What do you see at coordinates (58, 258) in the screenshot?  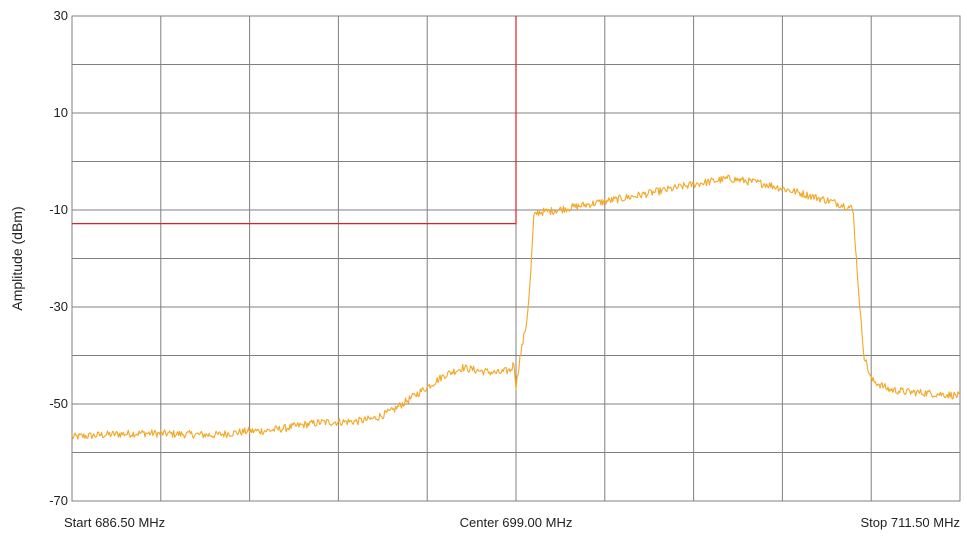 I see `y-axis-ticks: 30 10 -10 -30 -50 -70` at bounding box center [58, 258].